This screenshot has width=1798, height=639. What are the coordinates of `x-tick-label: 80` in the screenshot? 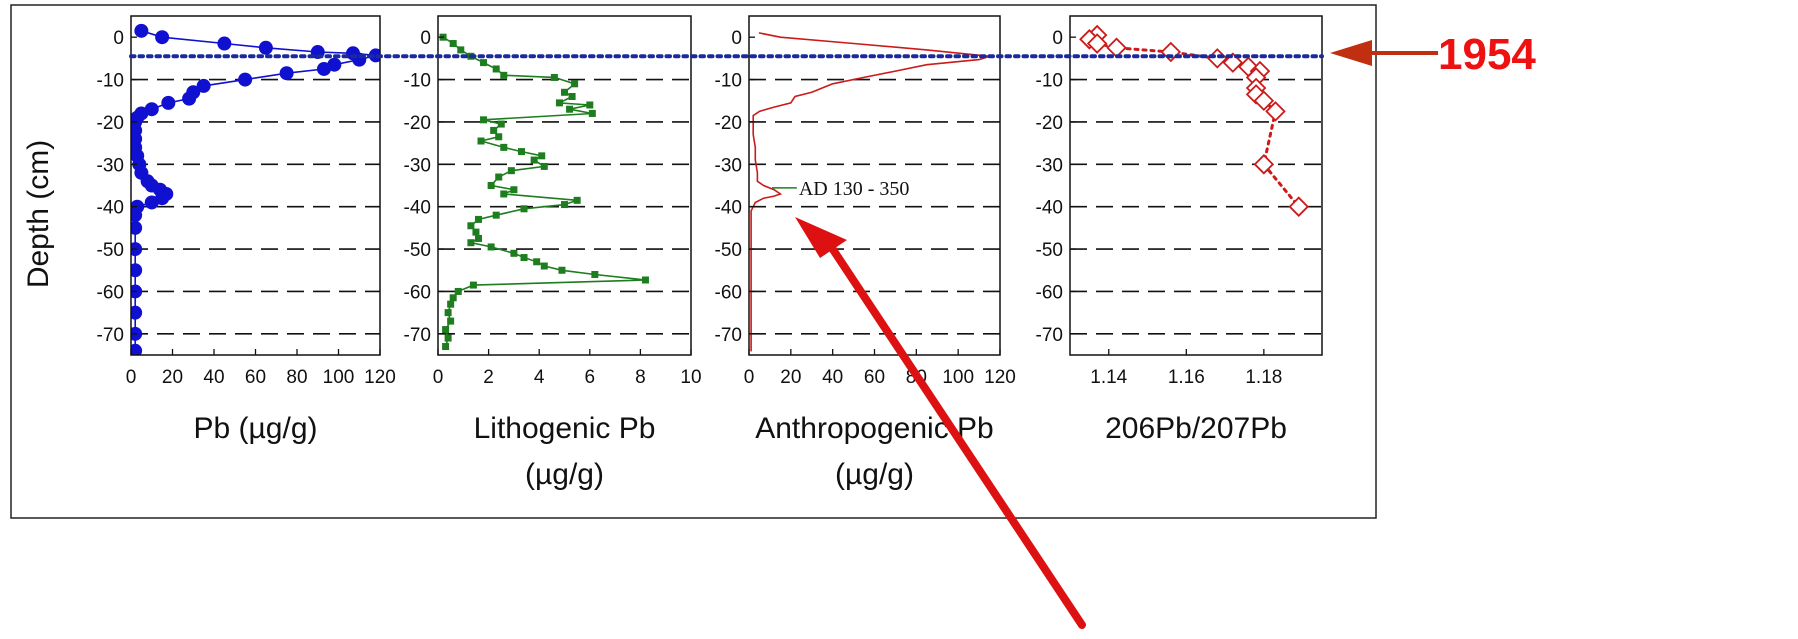 It's located at (296, 377).